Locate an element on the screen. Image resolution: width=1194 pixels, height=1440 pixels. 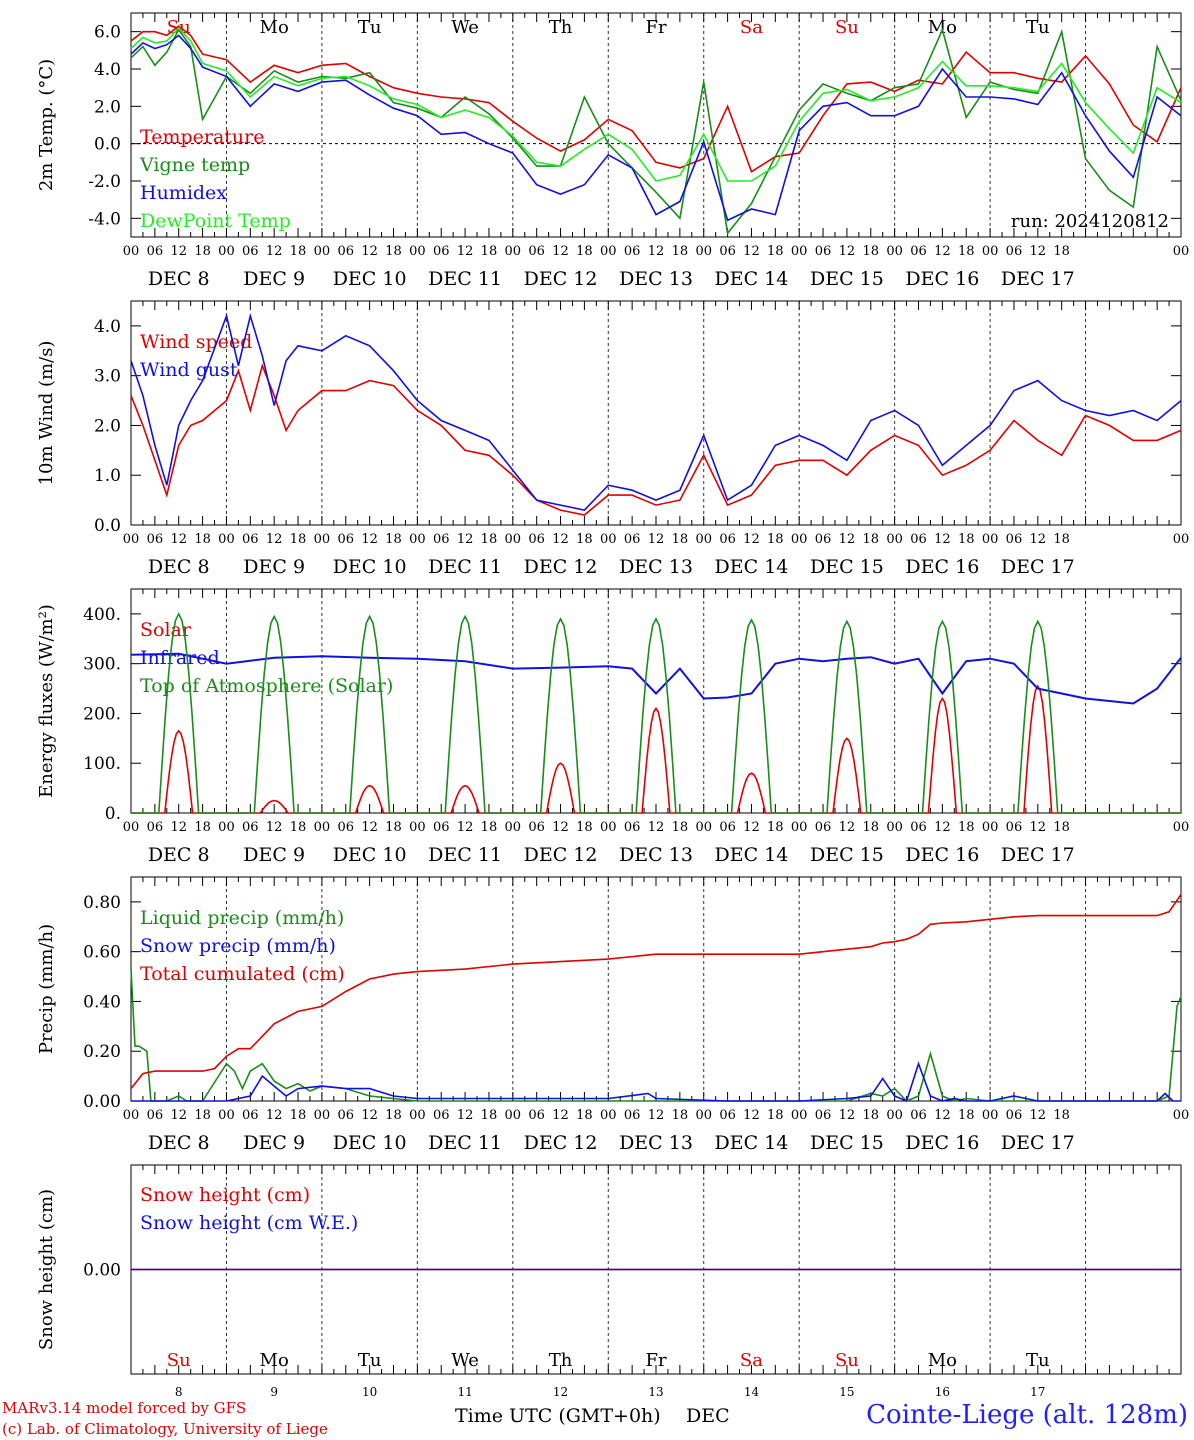
y-axis-title: Snow height (cm) is located at coordinates (46, 1269).